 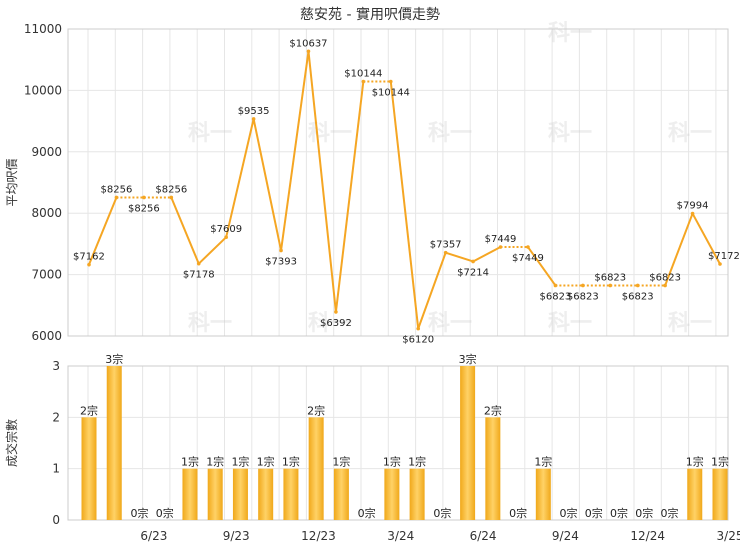 I want to click on price-data-label: $7162, so click(x=89, y=257).